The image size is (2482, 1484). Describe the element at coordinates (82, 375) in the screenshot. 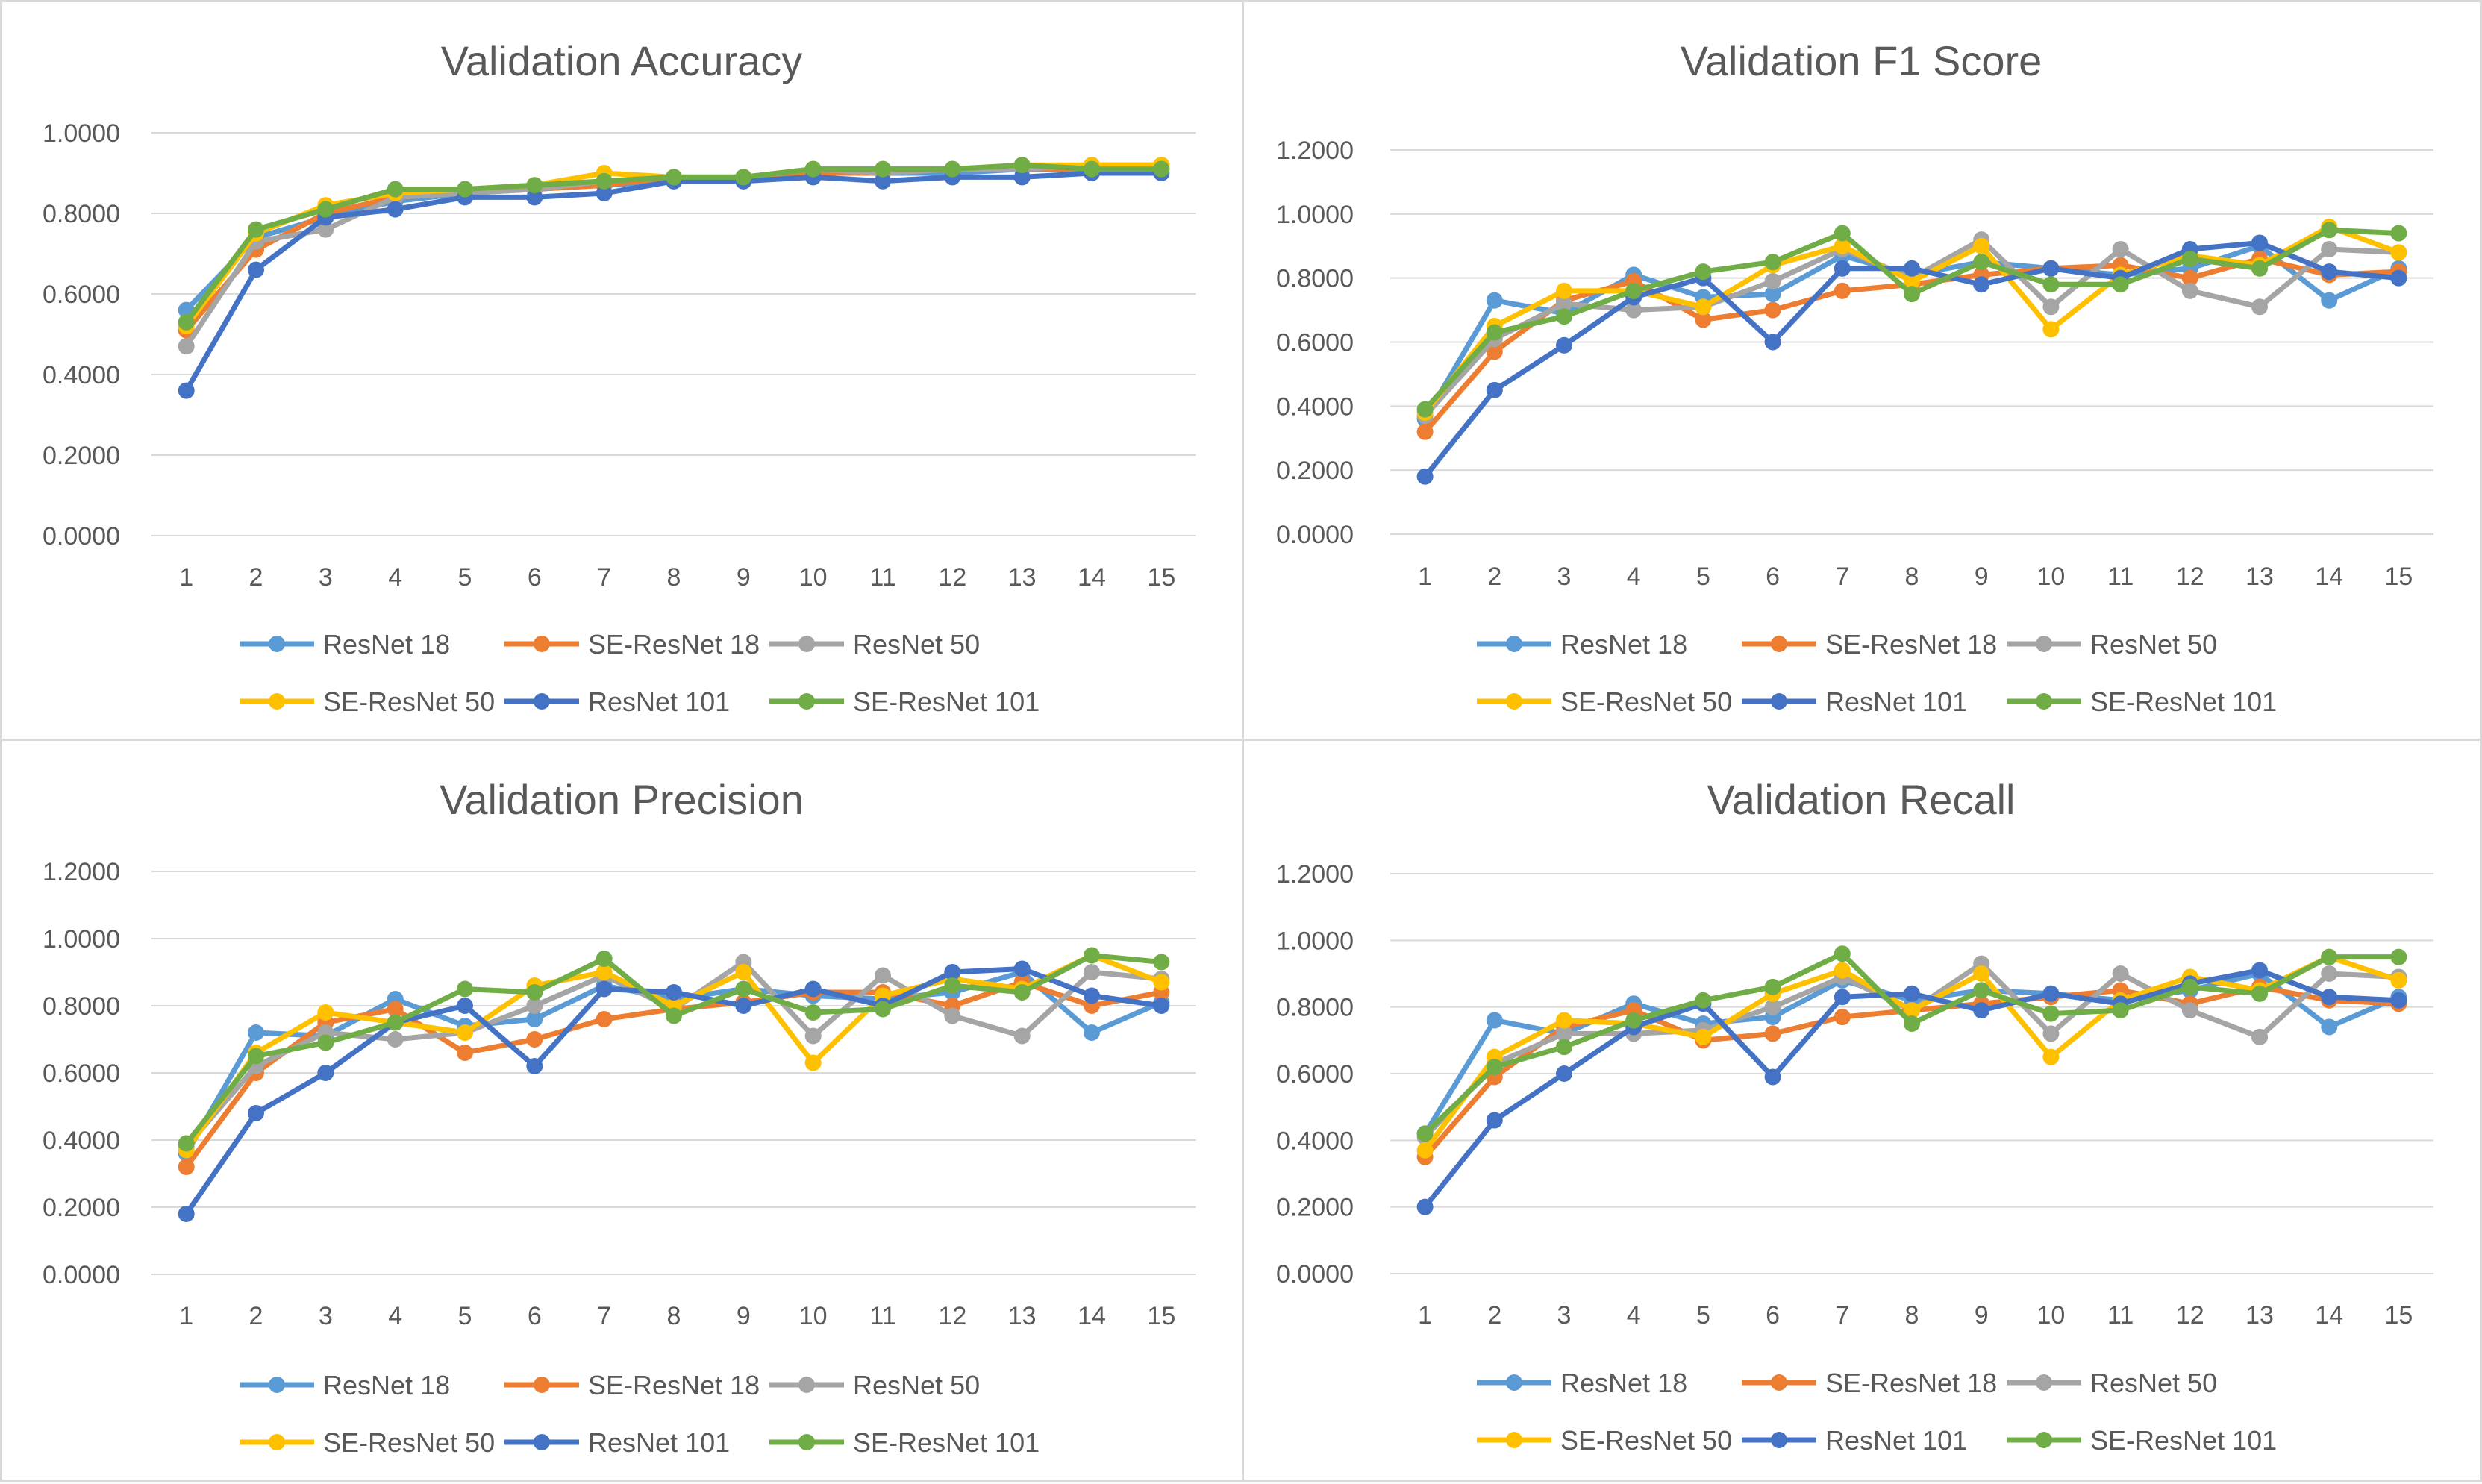

I see `y-tick-label: 0.4000` at that location.